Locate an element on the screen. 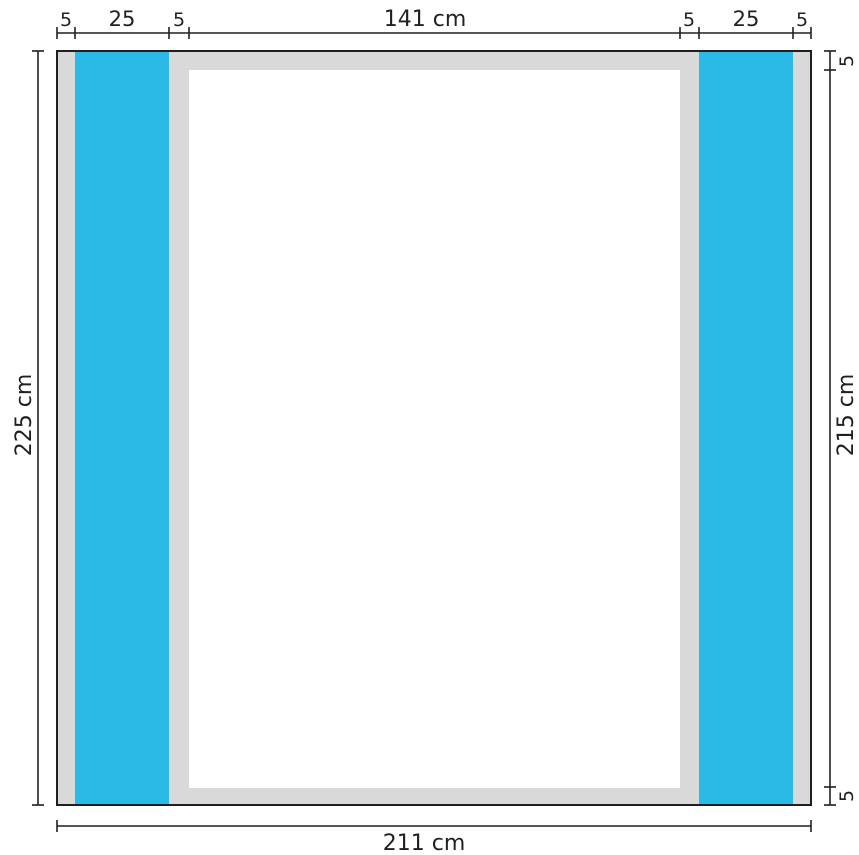 Image resolution: width=859 pixels, height=855 pixels. bottom-dim-label: 211 cm is located at coordinates (424, 843).